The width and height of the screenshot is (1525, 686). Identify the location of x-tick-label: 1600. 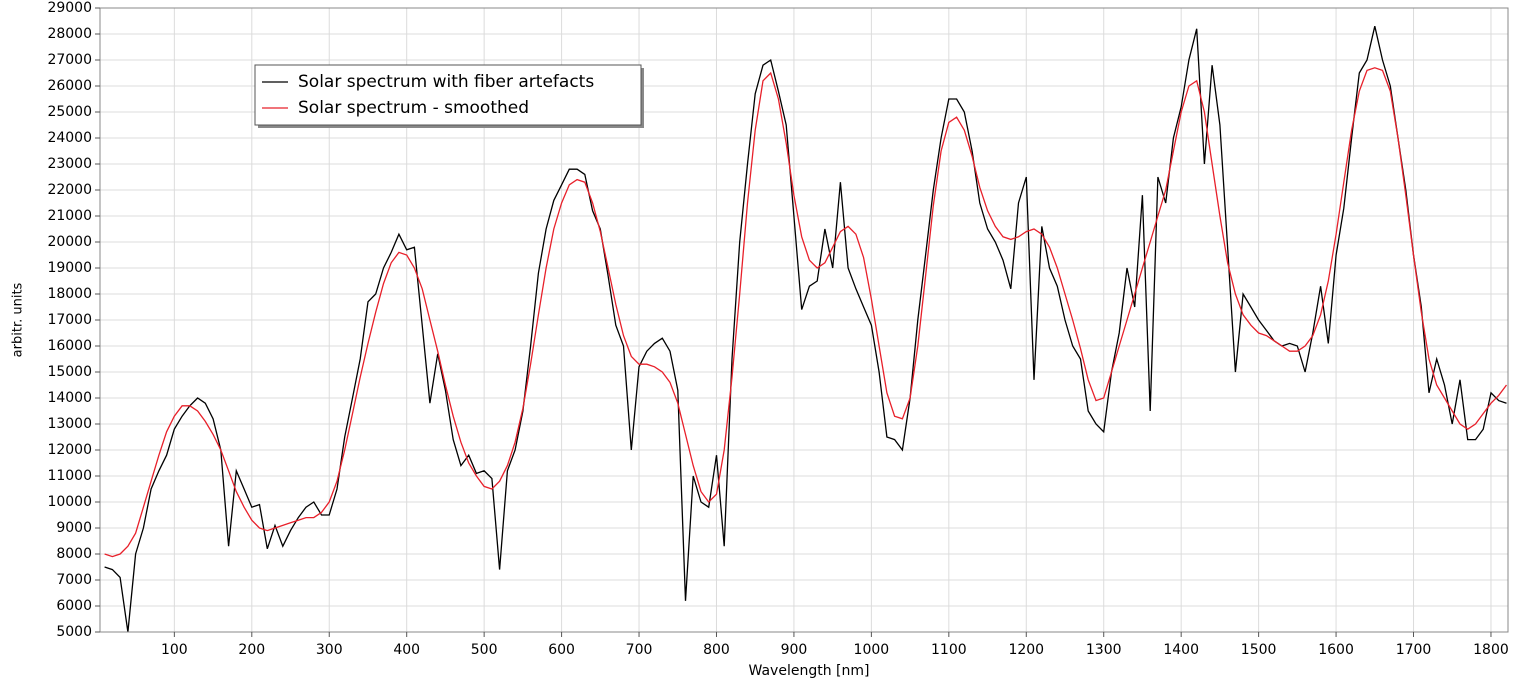
(1336, 650).